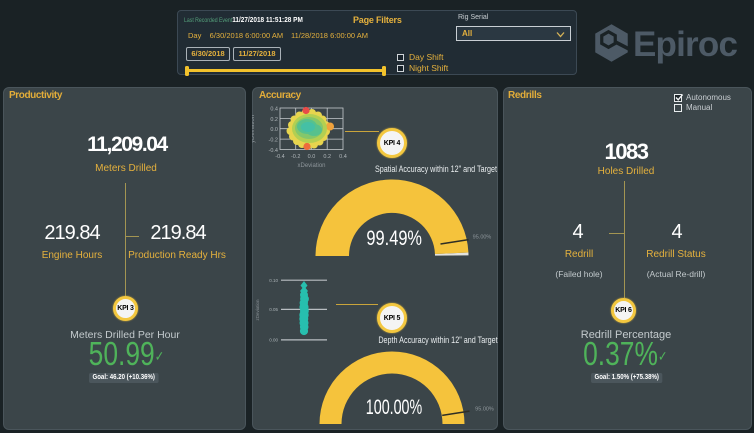  What do you see at coordinates (273, 340) in the screenshot?
I see `svg-text: 0.00` at bounding box center [273, 340].